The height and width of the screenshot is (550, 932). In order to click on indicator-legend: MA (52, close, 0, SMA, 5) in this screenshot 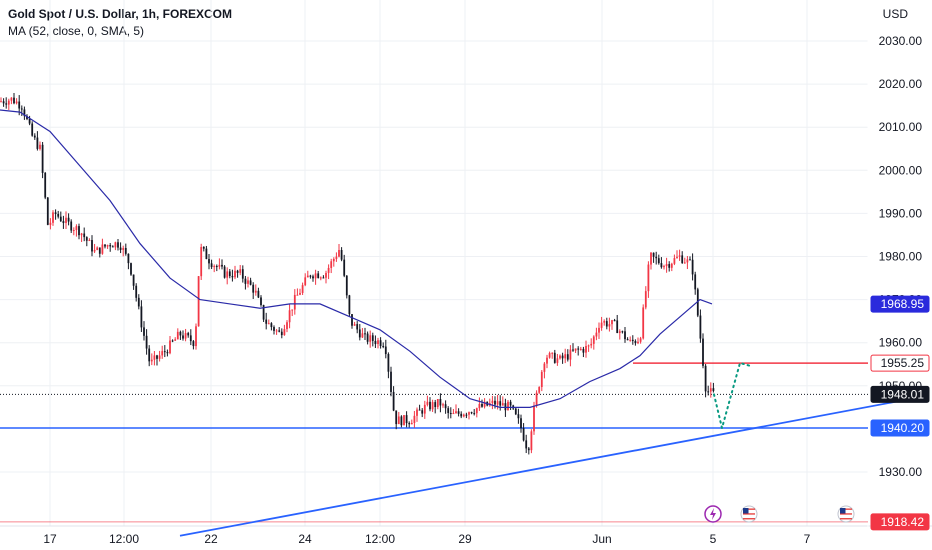, I will do `click(76, 31)`.